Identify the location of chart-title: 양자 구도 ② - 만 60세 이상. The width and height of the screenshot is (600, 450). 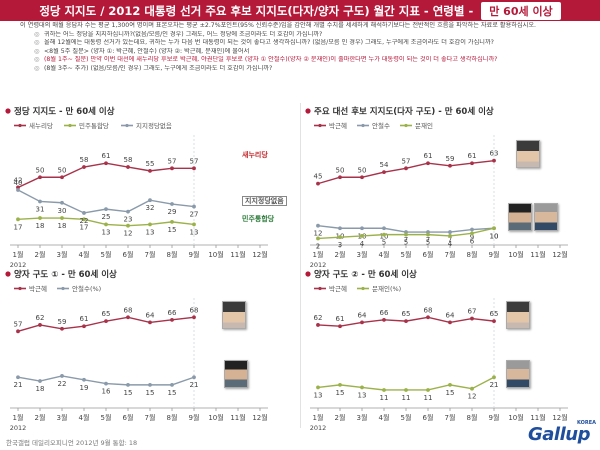
(365, 274).